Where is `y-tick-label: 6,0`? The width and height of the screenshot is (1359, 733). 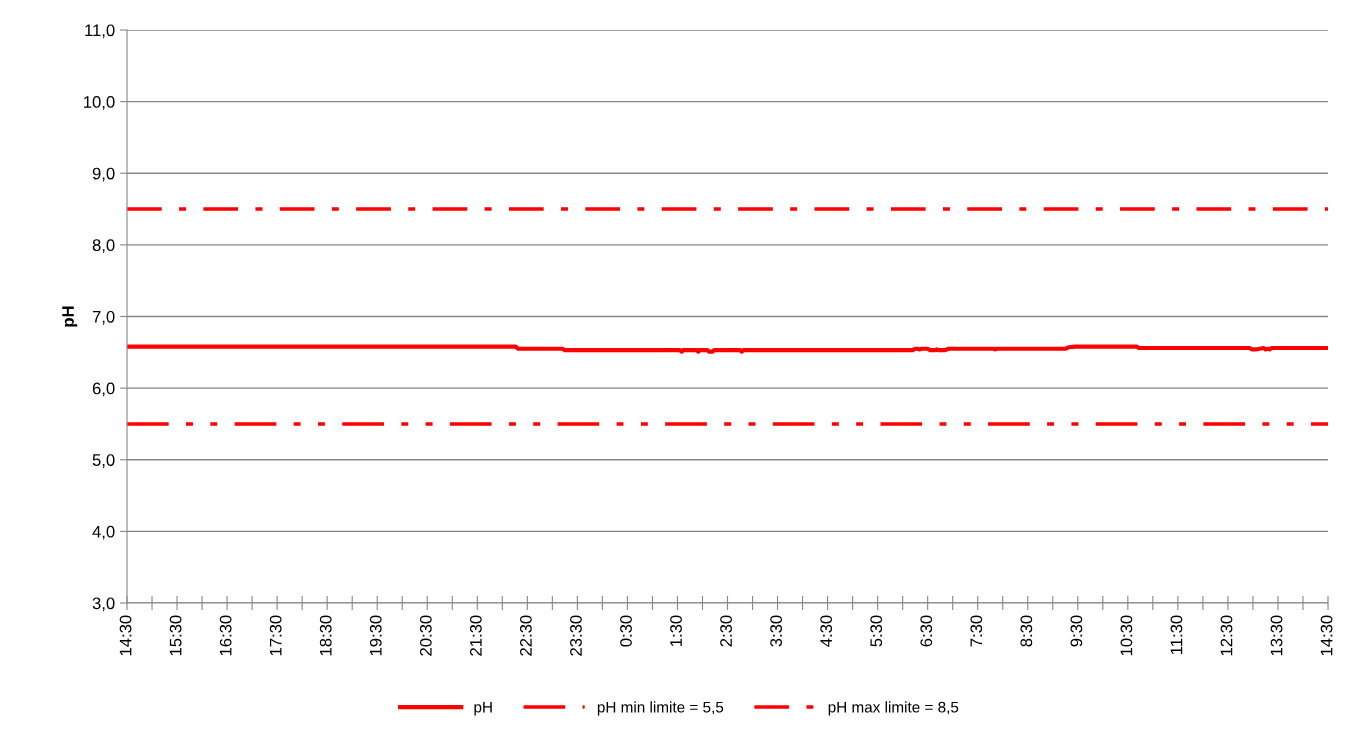
y-tick-label: 6,0 is located at coordinates (103, 389).